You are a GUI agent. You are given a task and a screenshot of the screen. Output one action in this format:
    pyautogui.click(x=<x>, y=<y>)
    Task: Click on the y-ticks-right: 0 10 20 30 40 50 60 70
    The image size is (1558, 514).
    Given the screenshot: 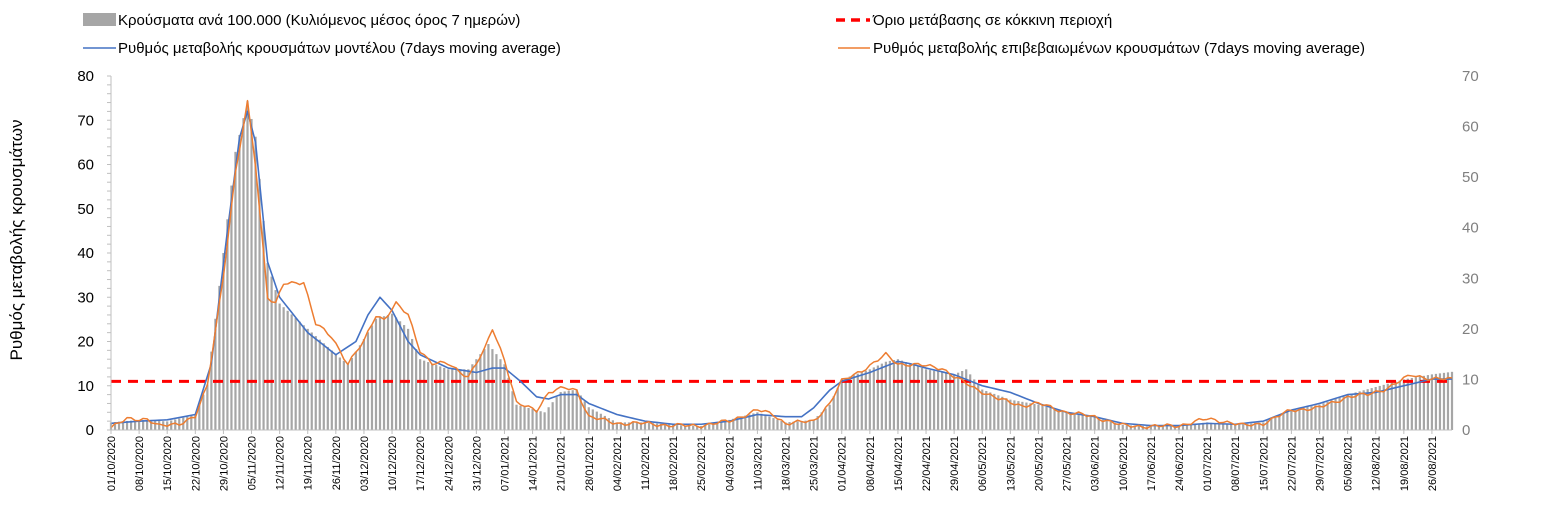 What is the action you would take?
    pyautogui.click(x=1470, y=253)
    